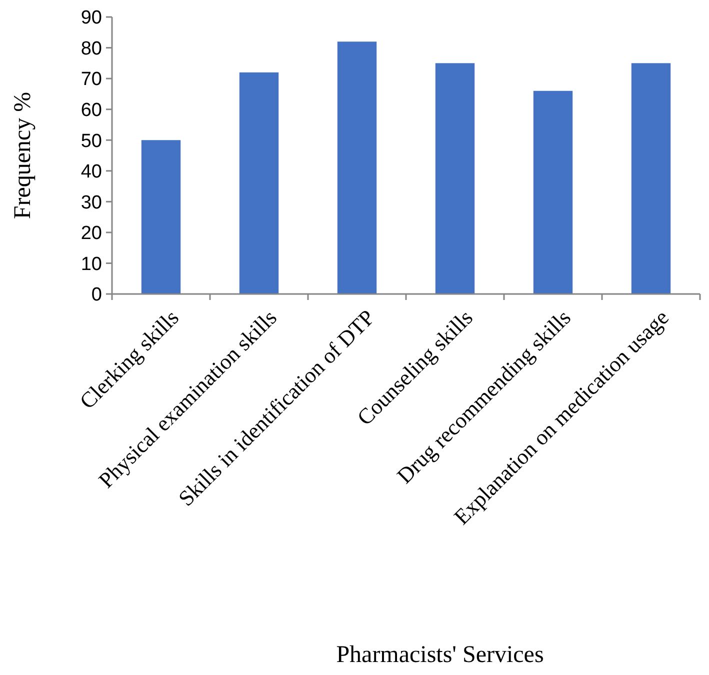 This screenshot has width=709, height=675. Describe the element at coordinates (91, 203) in the screenshot. I see `y-tick-label: 30` at that location.